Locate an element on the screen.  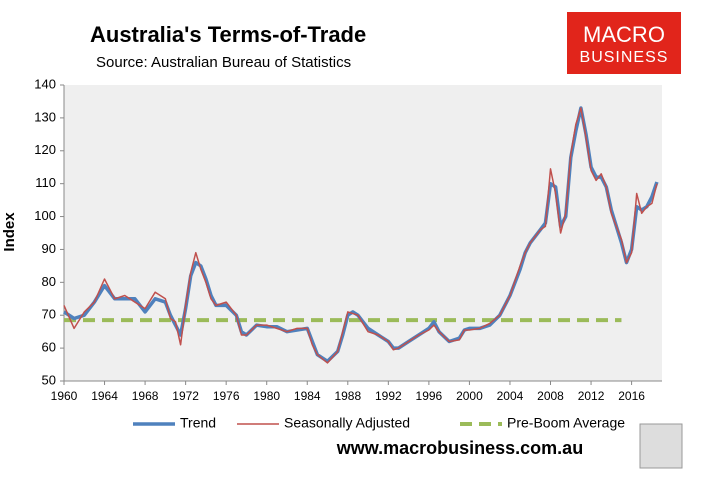
logo-box is located at coordinates (624, 43).